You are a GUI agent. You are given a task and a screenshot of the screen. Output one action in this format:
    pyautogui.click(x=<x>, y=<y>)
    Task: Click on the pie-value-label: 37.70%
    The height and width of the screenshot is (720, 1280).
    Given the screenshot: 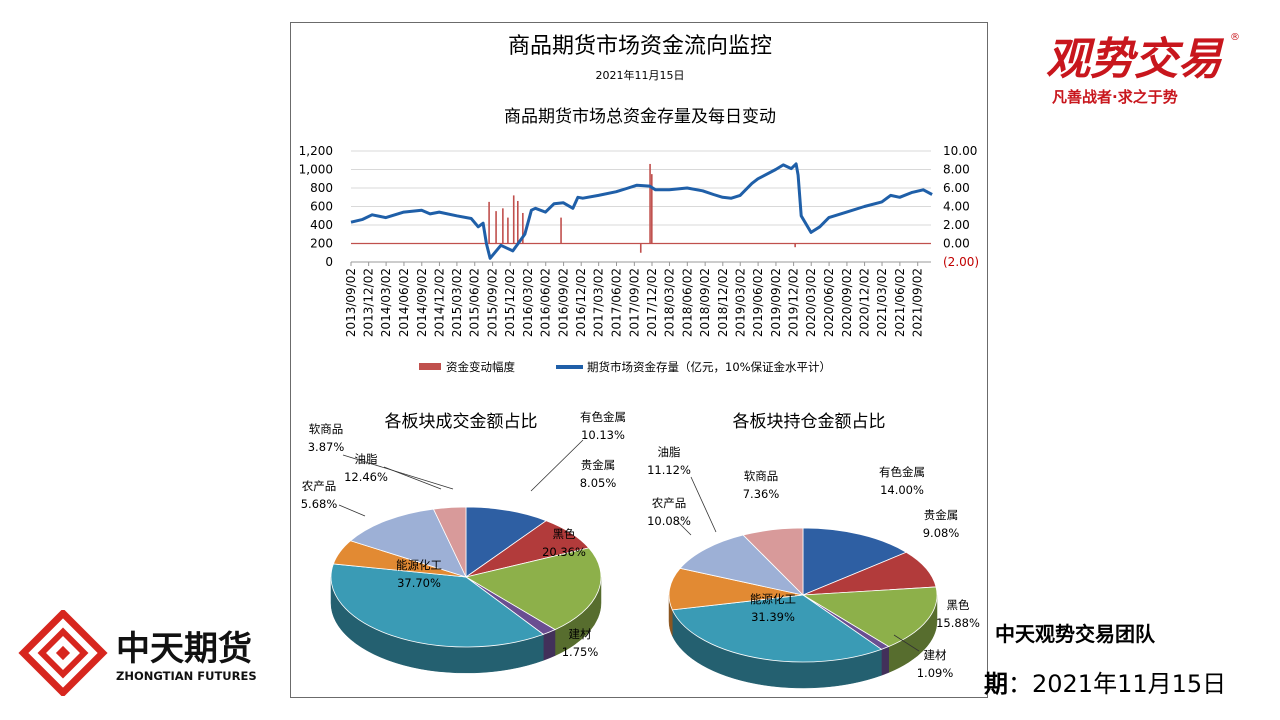 What is the action you would take?
    pyautogui.click(x=419, y=583)
    